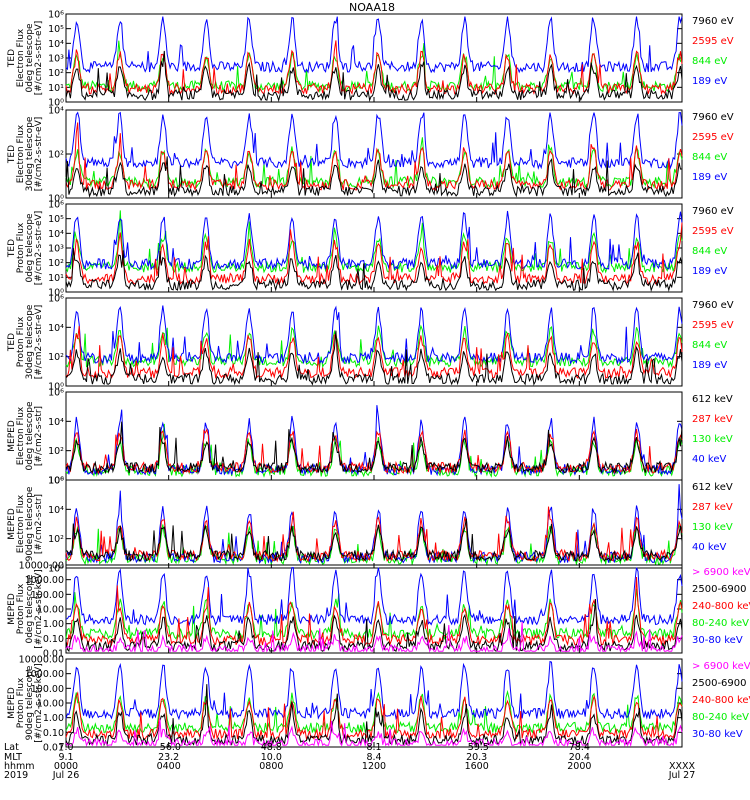 Image resolution: width=750 pixels, height=800 pixels. Describe the element at coordinates (66, 766) in the screenshot. I see `footer-value: 0000` at that location.